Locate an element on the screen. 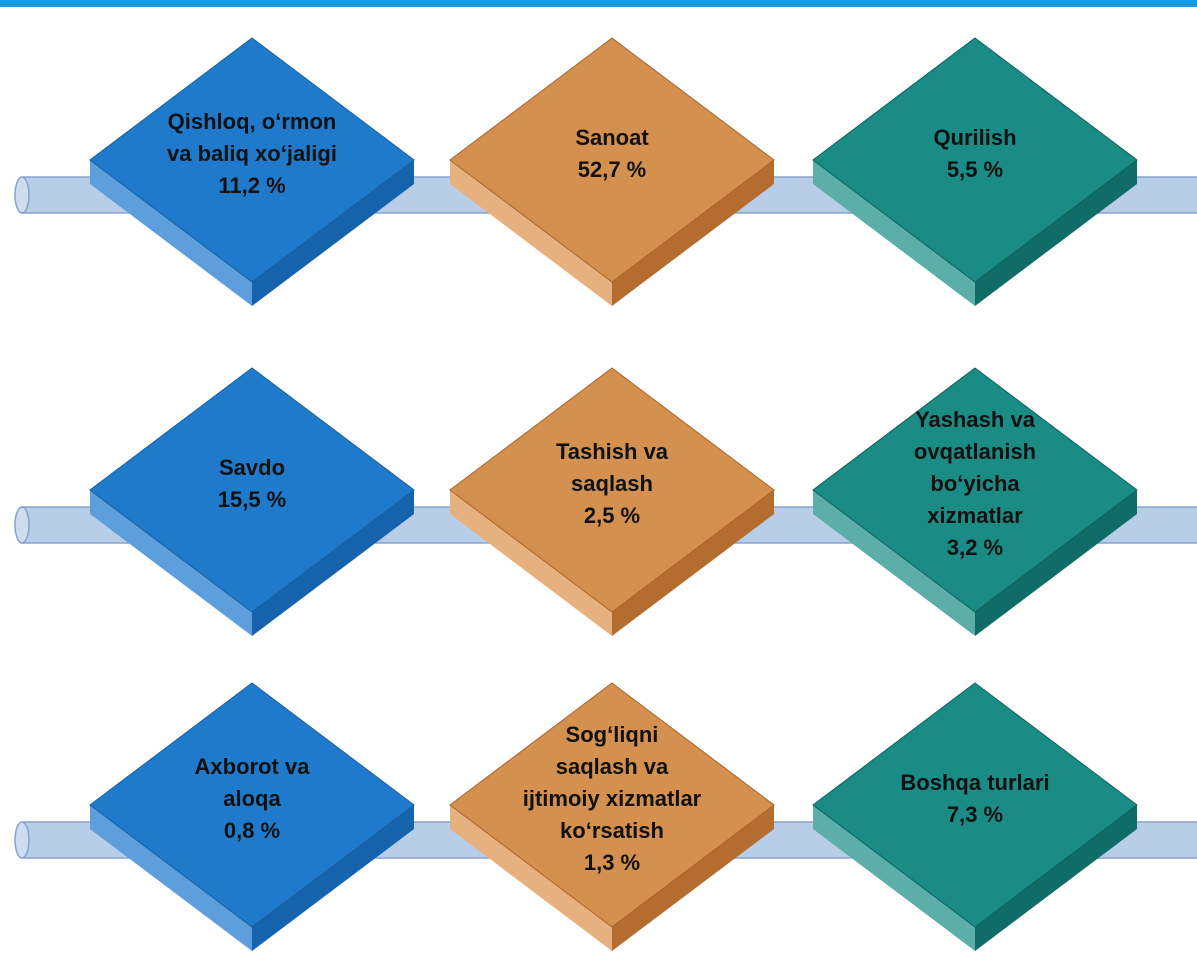 This screenshot has height=973, width=1197. diamond-label: Sanoat is located at coordinates (612, 137).